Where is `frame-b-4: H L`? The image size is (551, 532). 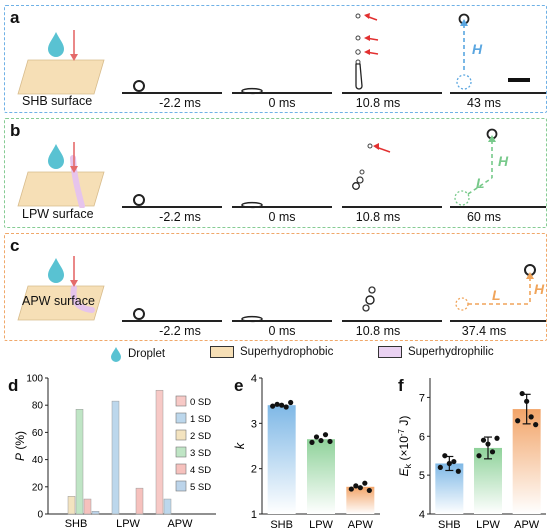
frame-b-4: H L is located at coordinates (498, 168).